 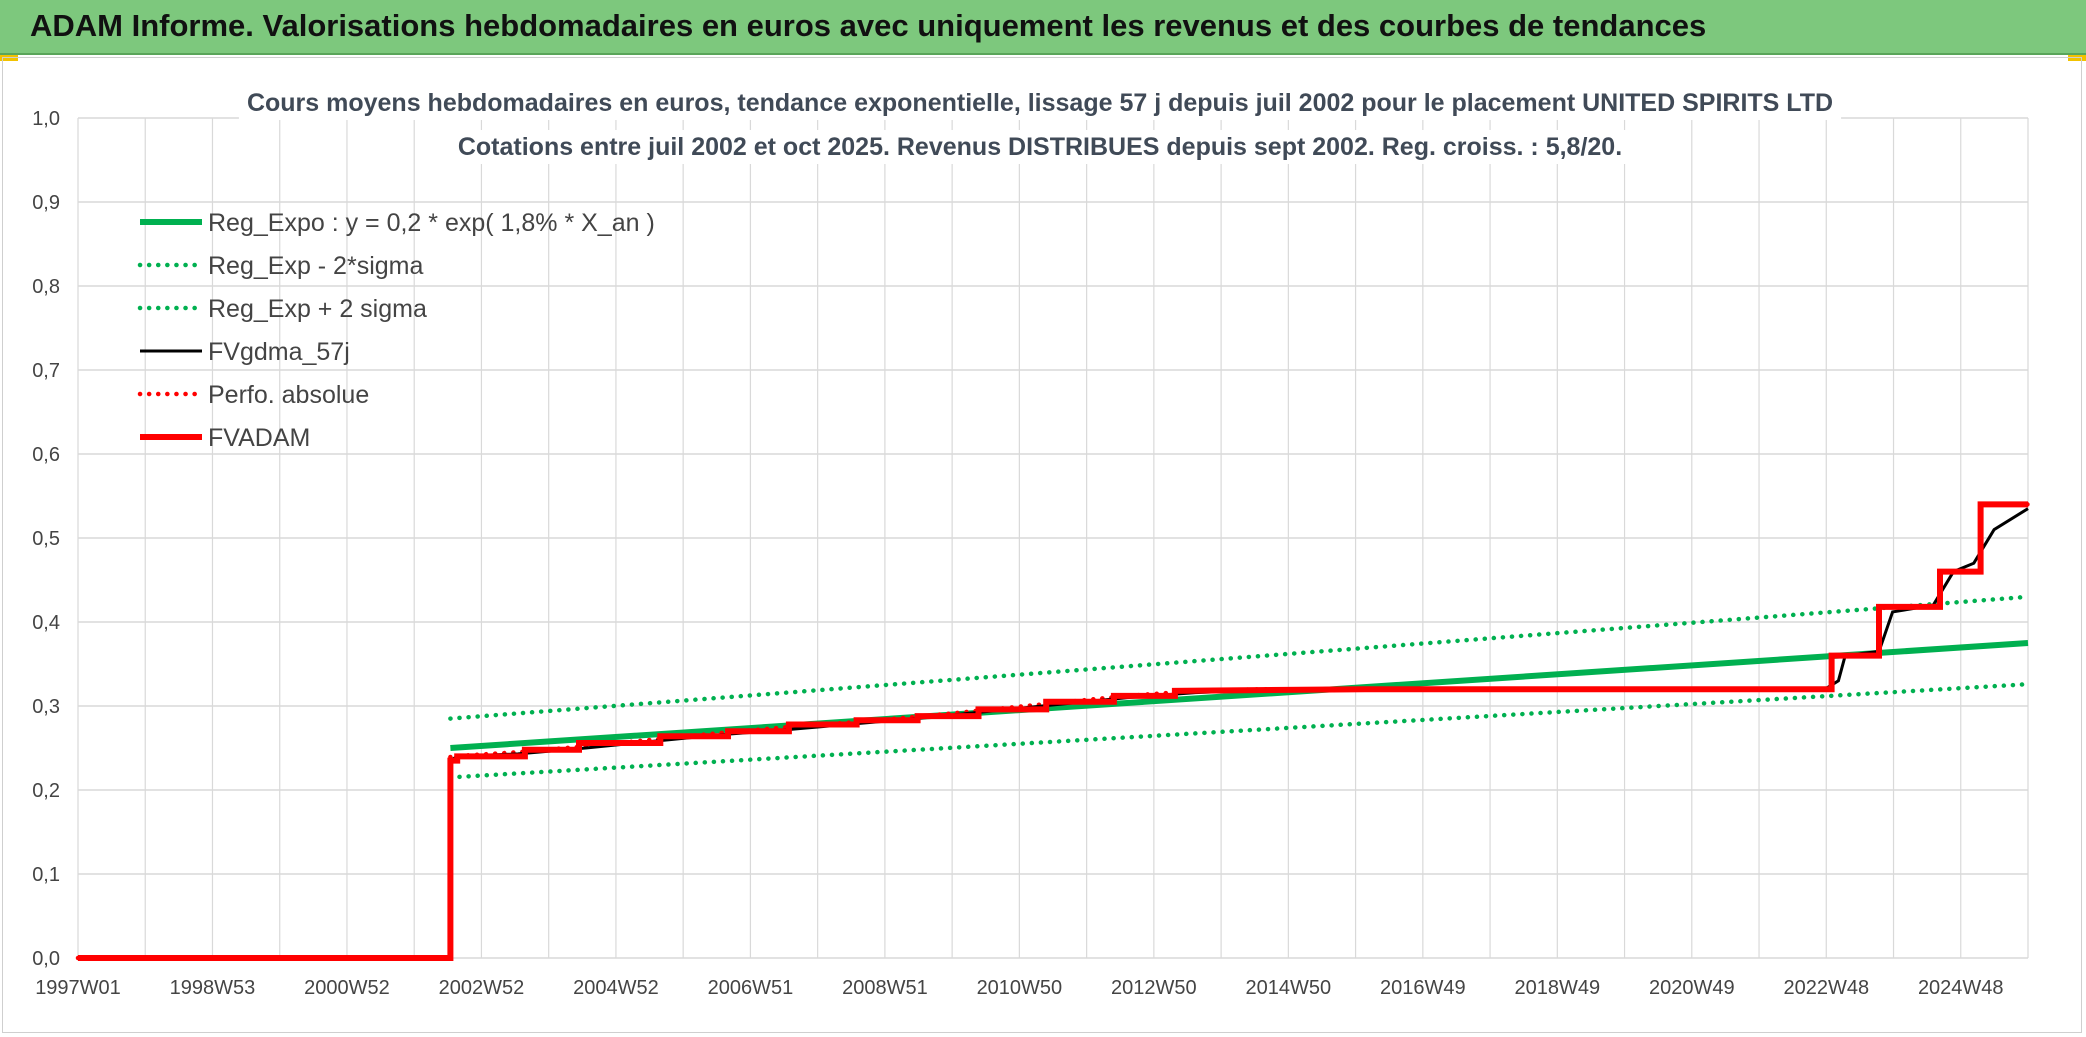 I want to click on x-tick-label: 2022W48, so click(x=1826, y=988).